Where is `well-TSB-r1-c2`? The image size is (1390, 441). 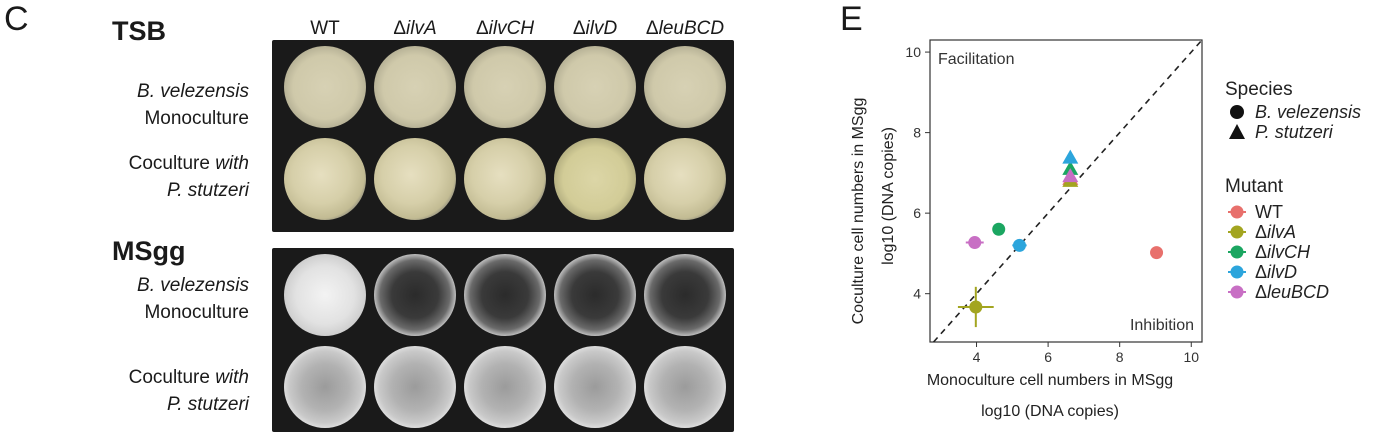
well-TSB-r1-c2 is located at coordinates (505, 179).